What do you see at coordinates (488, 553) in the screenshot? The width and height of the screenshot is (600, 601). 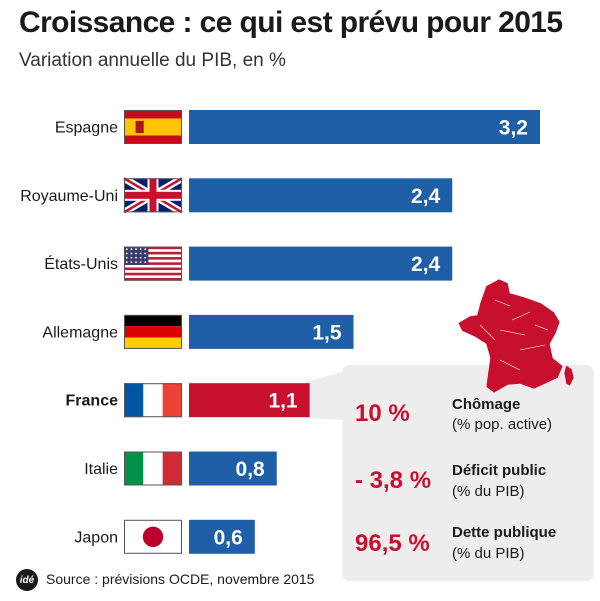 I see `indicator-sub-dette: (% du PIB)` at bounding box center [488, 553].